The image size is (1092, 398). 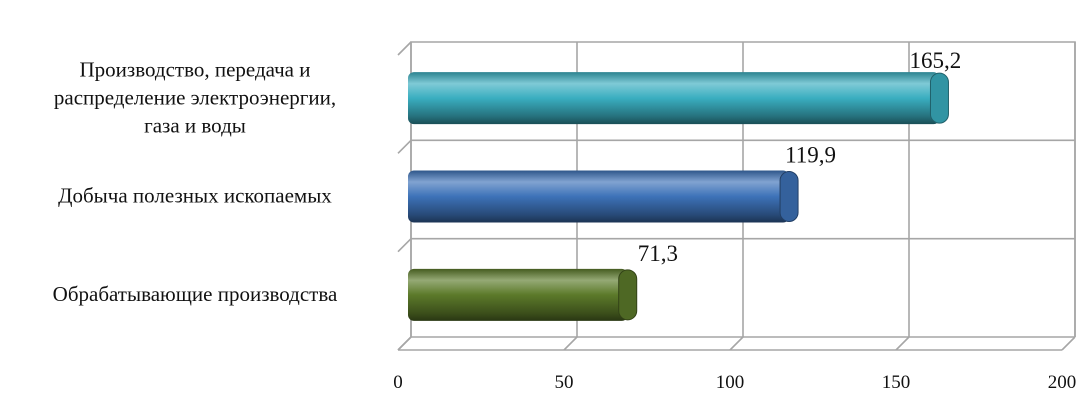 What do you see at coordinates (810, 155) in the screenshot?
I see `data-label: 119,9` at bounding box center [810, 155].